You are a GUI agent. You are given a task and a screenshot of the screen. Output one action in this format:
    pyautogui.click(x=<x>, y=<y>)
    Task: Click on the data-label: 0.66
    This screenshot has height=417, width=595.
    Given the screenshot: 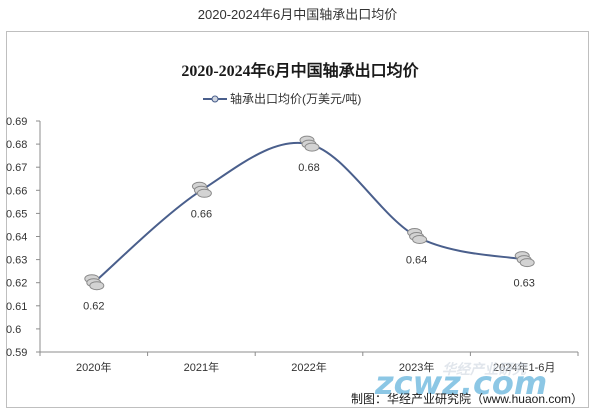 What is the action you would take?
    pyautogui.click(x=201, y=214)
    